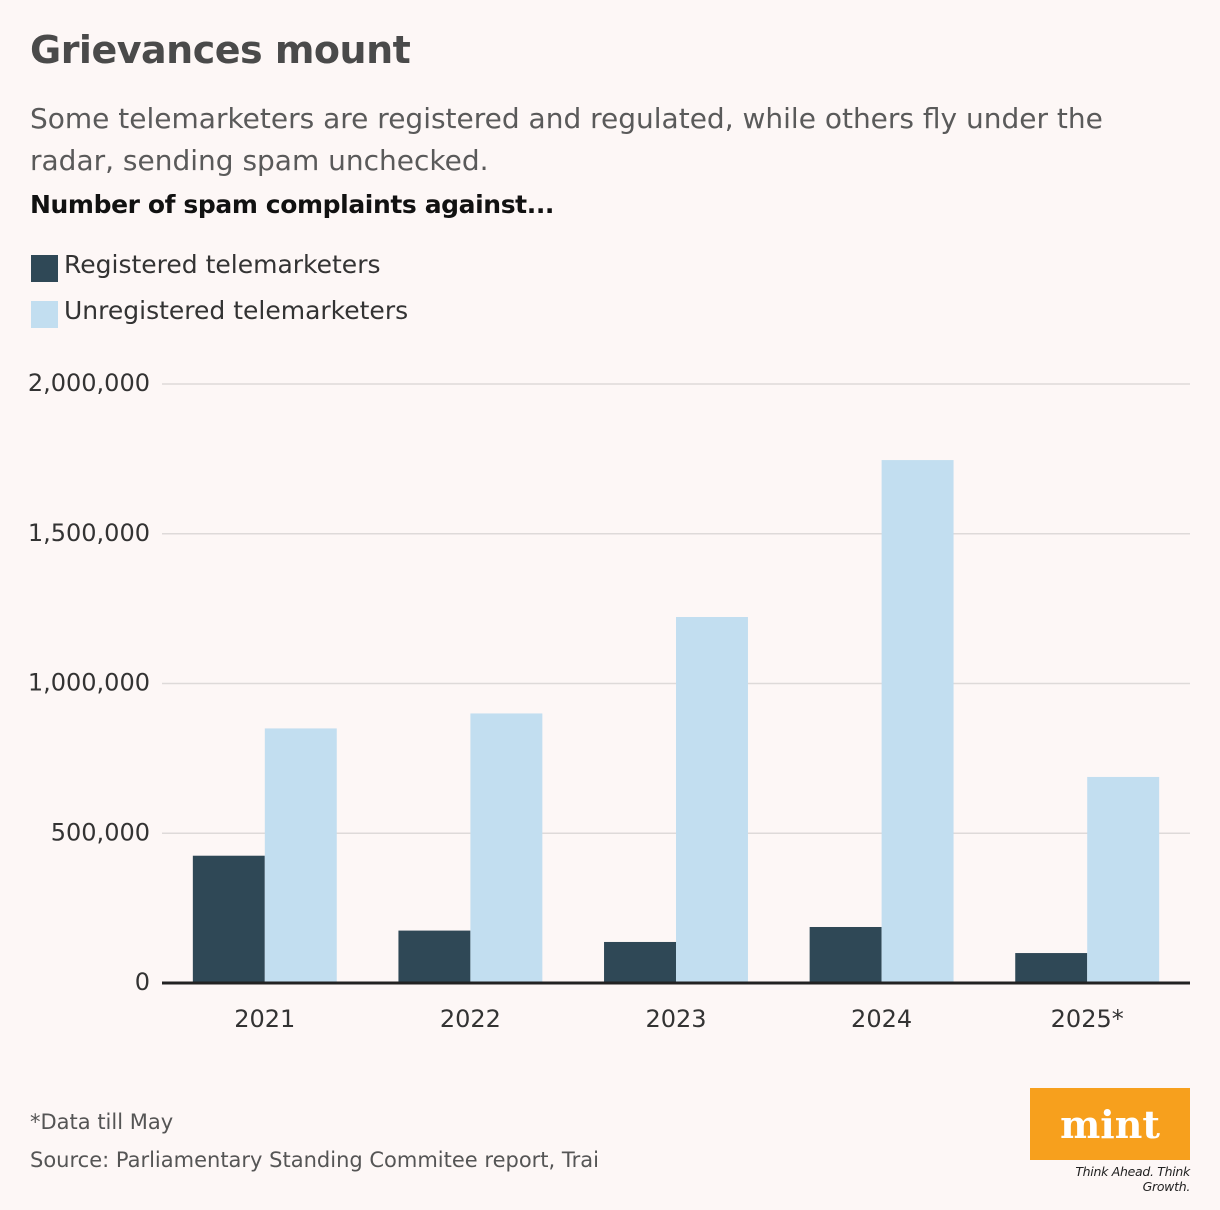 The image size is (1220, 1210). Describe the element at coordinates (1132, 1179) in the screenshot. I see `tagline: Think Ahead. Think Growth.` at that location.